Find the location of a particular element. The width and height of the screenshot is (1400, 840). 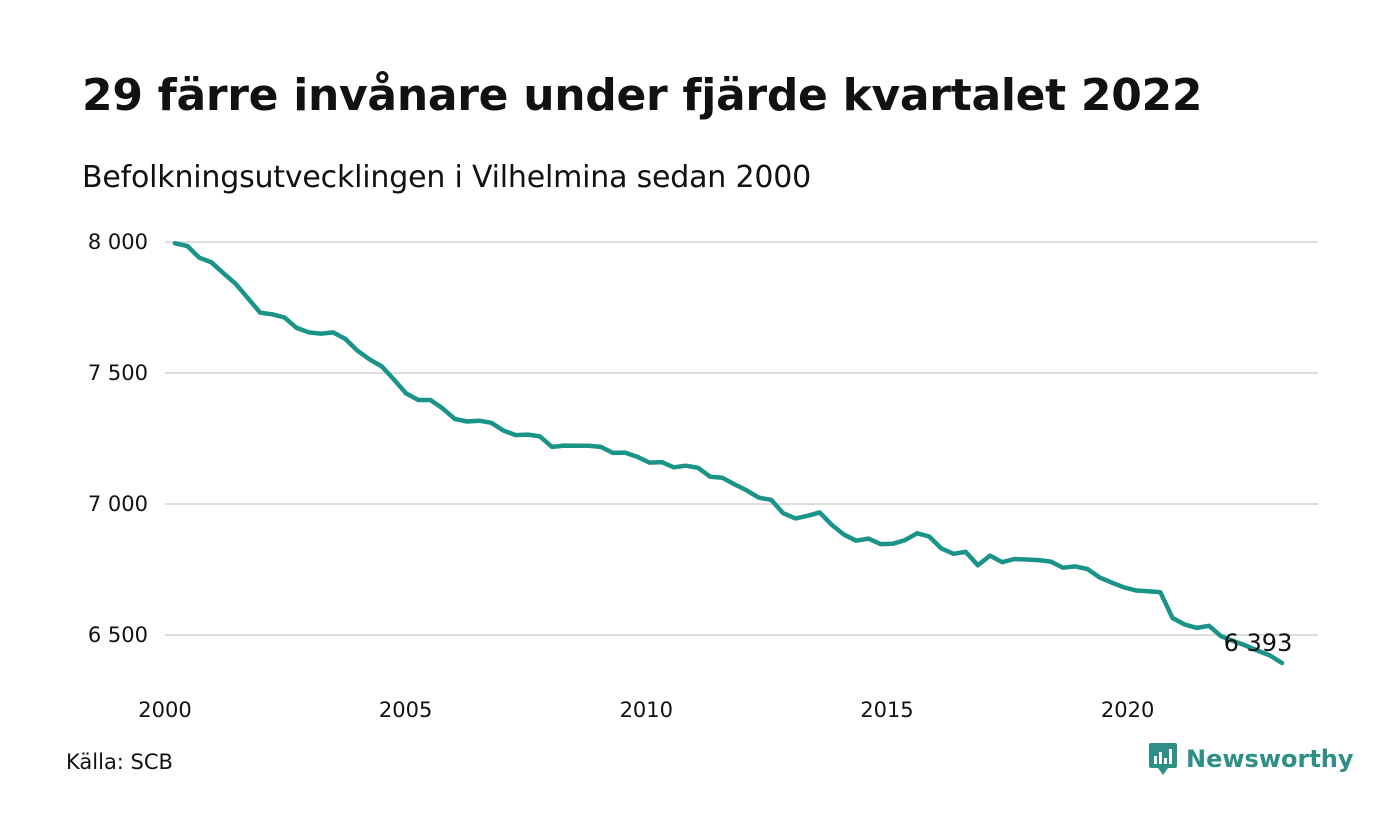

y-tick-label: 8 000 is located at coordinates (118, 242).